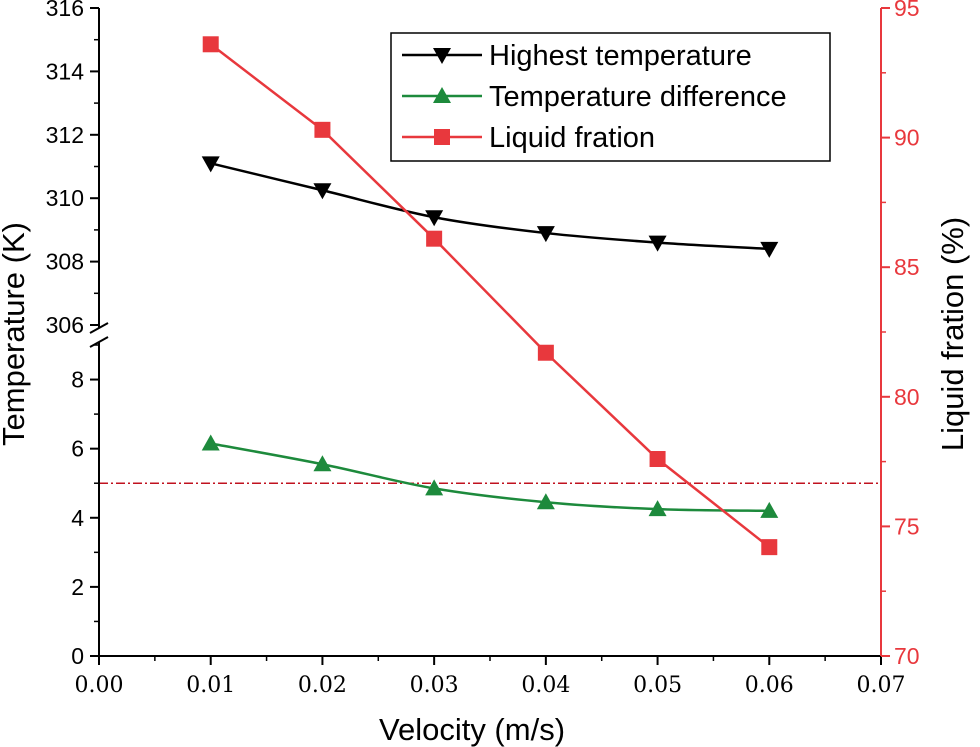 This screenshot has height=747, width=980. I want to click on left-tick-label: 308, so click(65, 262).